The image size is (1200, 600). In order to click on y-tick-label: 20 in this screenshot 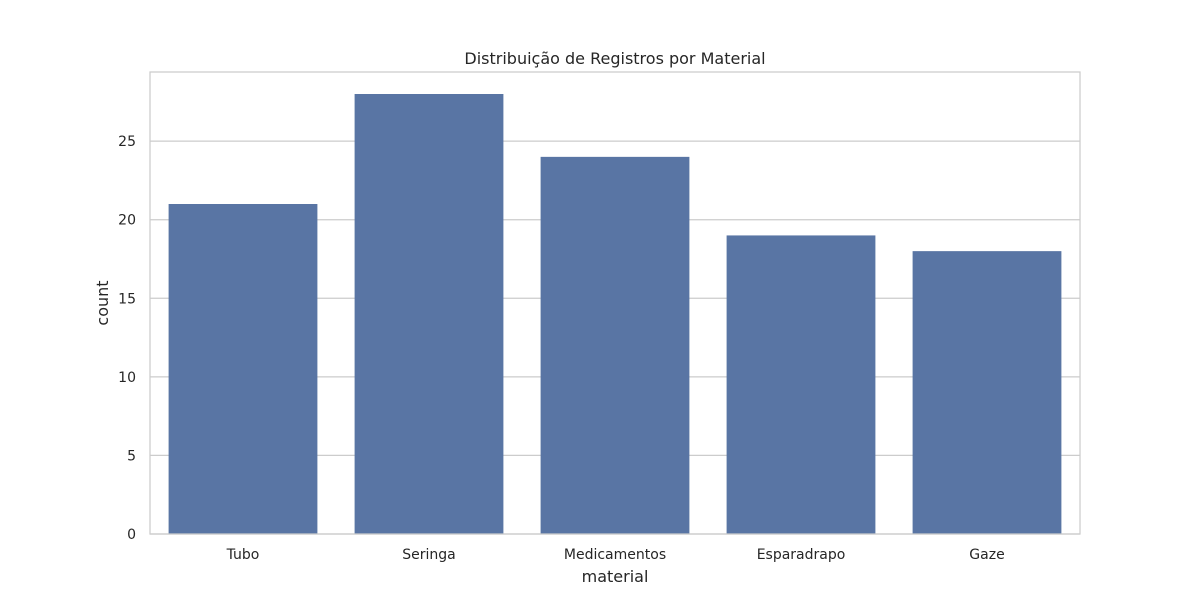, I will do `click(127, 221)`.